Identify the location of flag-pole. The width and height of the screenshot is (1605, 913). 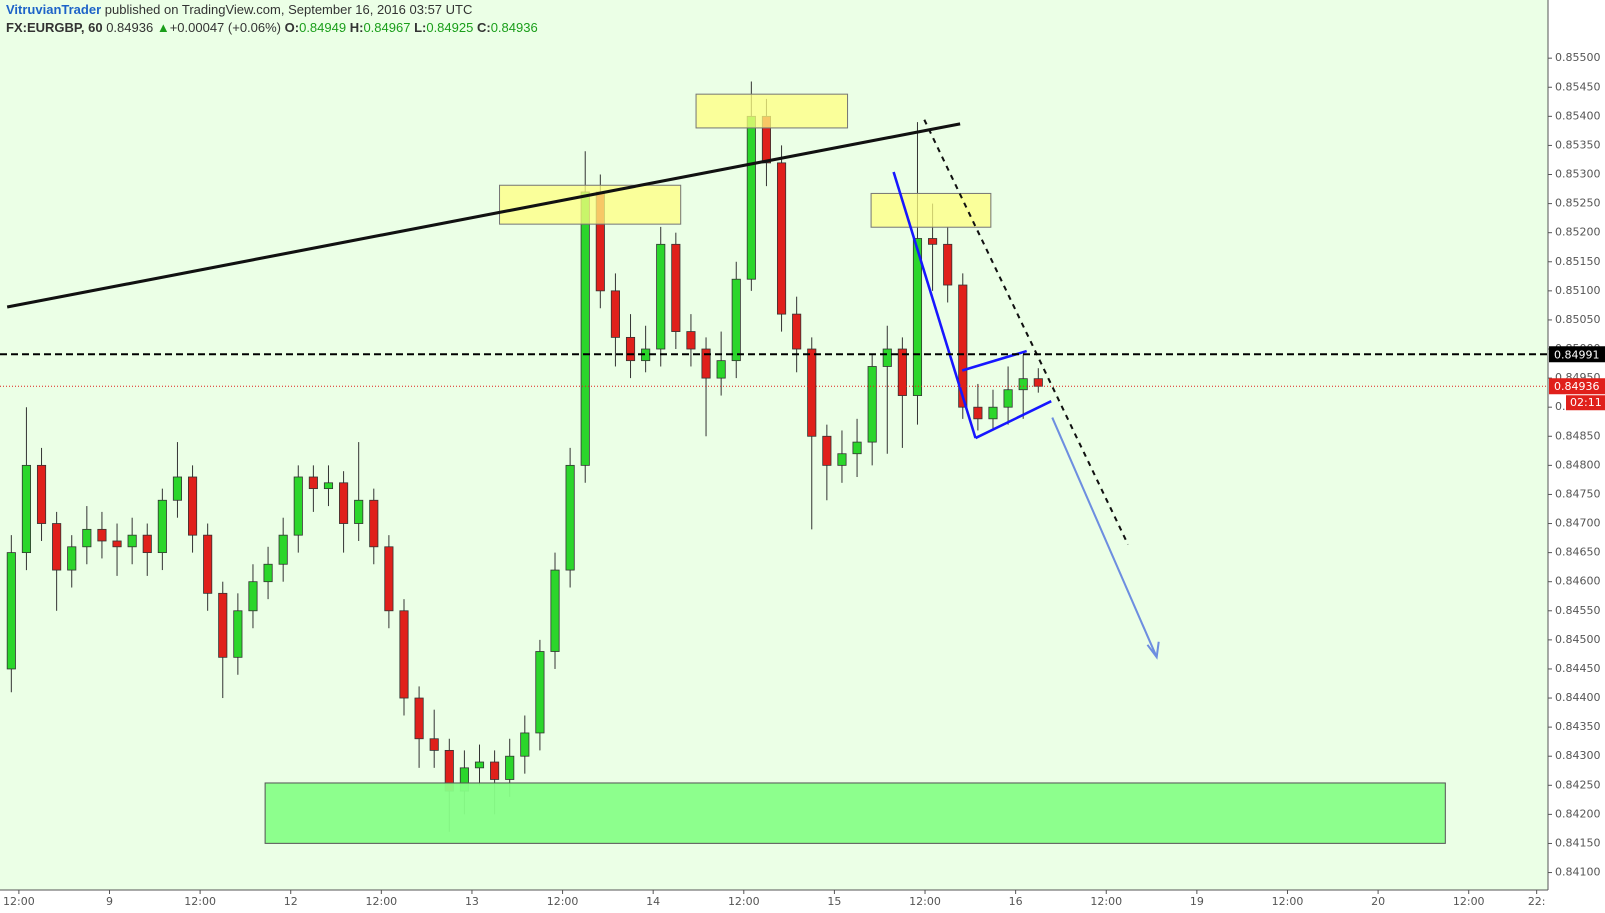
(934, 305).